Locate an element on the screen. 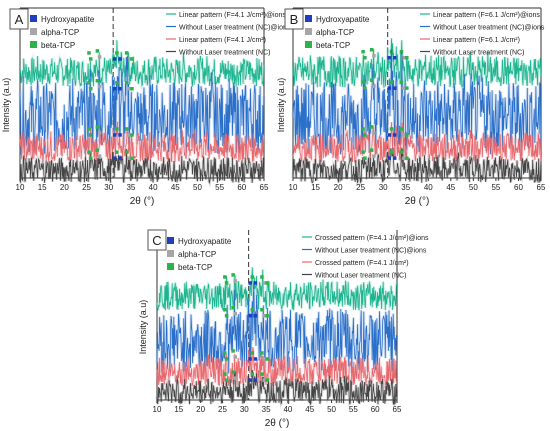 The image size is (550, 431). x-tick-label: 55 is located at coordinates (495, 187).